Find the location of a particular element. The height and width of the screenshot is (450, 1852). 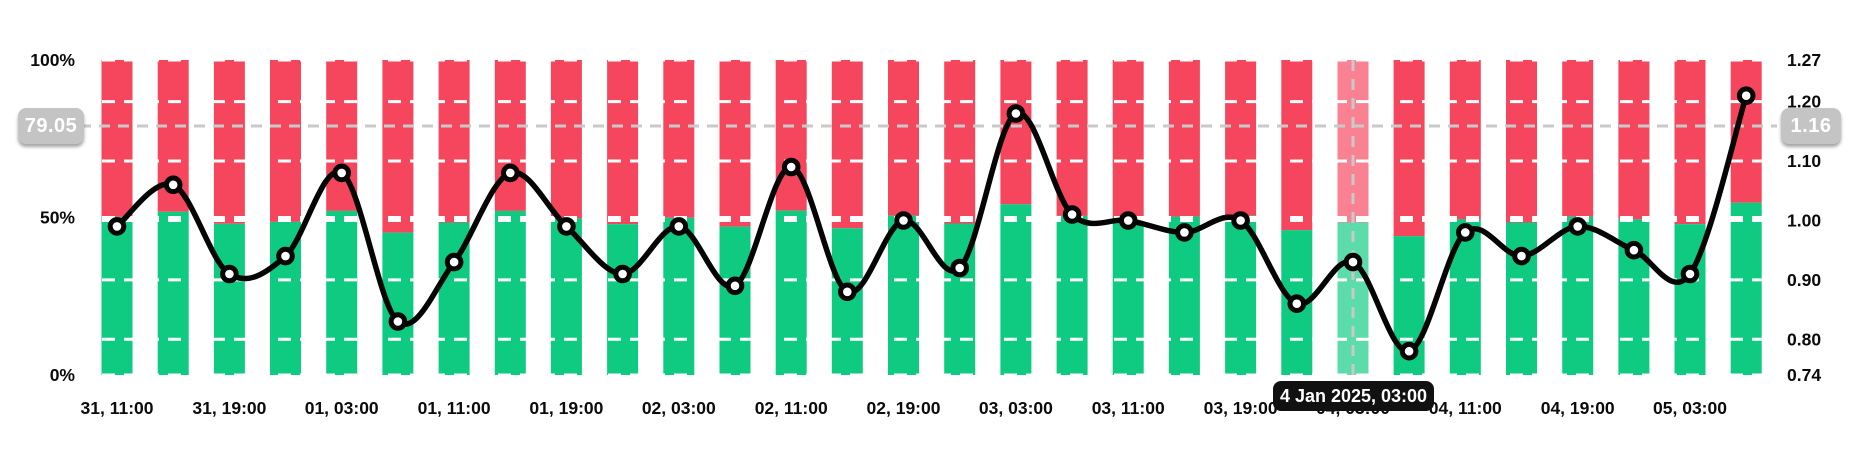

right-axis-crosshair-badge: 1.16 is located at coordinates (1811, 126).